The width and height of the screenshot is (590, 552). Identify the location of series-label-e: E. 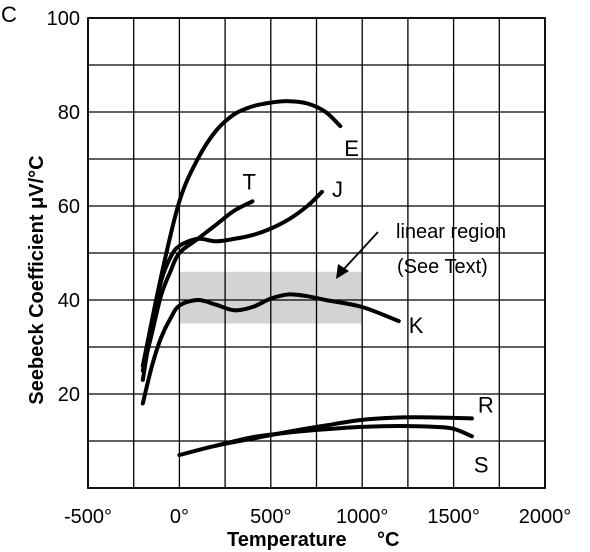
(351, 148).